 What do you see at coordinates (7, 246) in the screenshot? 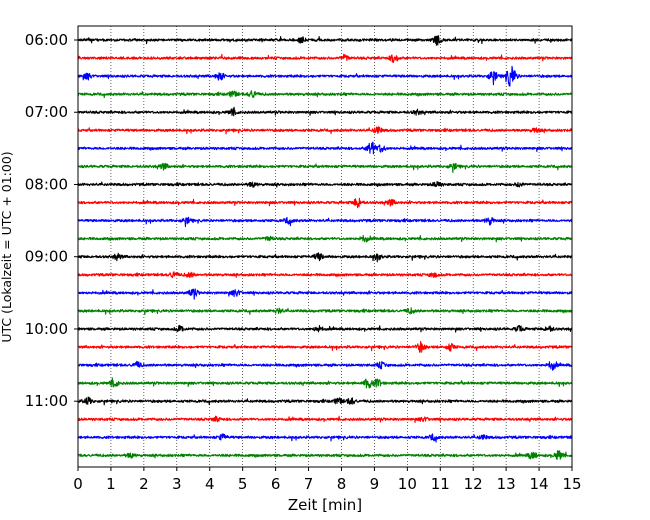
I see `y-axis-label: UTC (Lokalzeit = UTC + 01:00)` at bounding box center [7, 246].